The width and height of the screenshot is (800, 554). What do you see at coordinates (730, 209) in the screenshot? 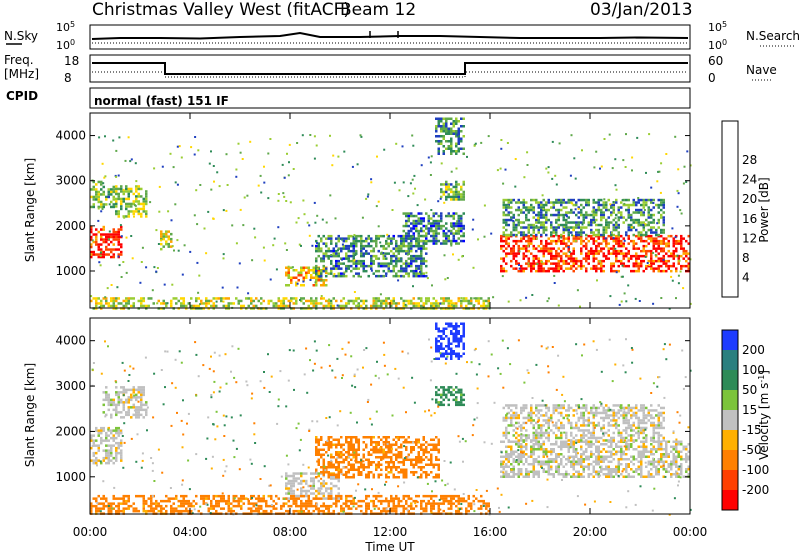
I see `power-colorbar-frame` at bounding box center [730, 209].